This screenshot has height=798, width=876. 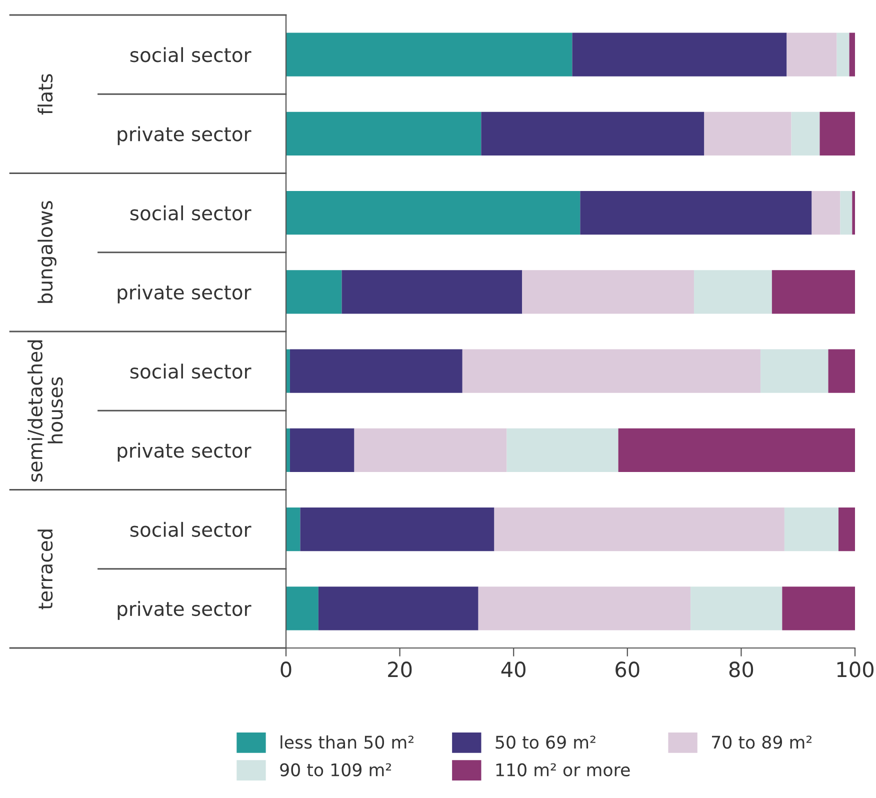 What do you see at coordinates (47, 252) in the screenshot?
I see `text: bungalows` at bounding box center [47, 252].